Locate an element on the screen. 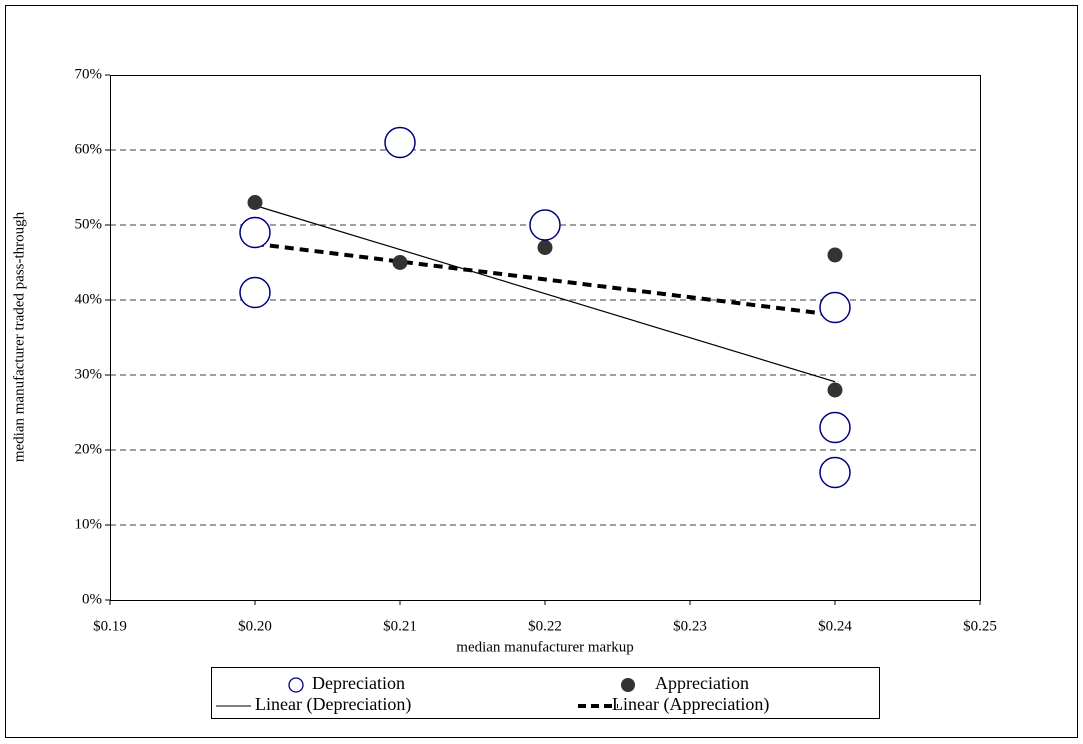 This screenshot has width=1083, height=744. y-tick-label: 50% is located at coordinates (89, 224).